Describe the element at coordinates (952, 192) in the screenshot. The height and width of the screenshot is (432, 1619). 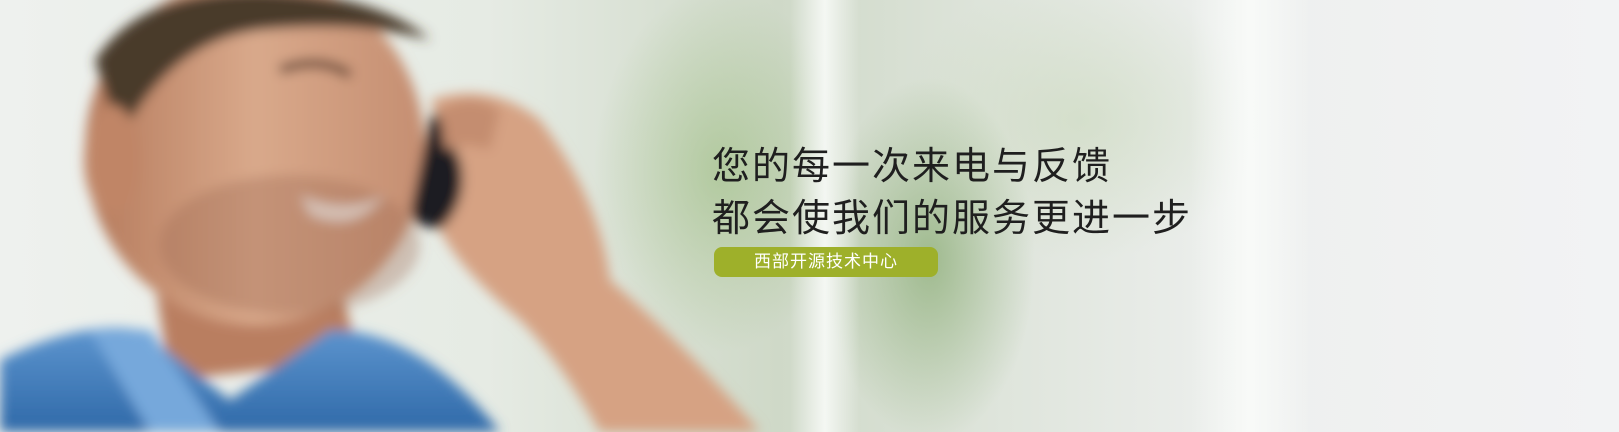
I see `banner-headline: 您的每一次来电与反馈 都会使我们的服务更进一步` at that location.